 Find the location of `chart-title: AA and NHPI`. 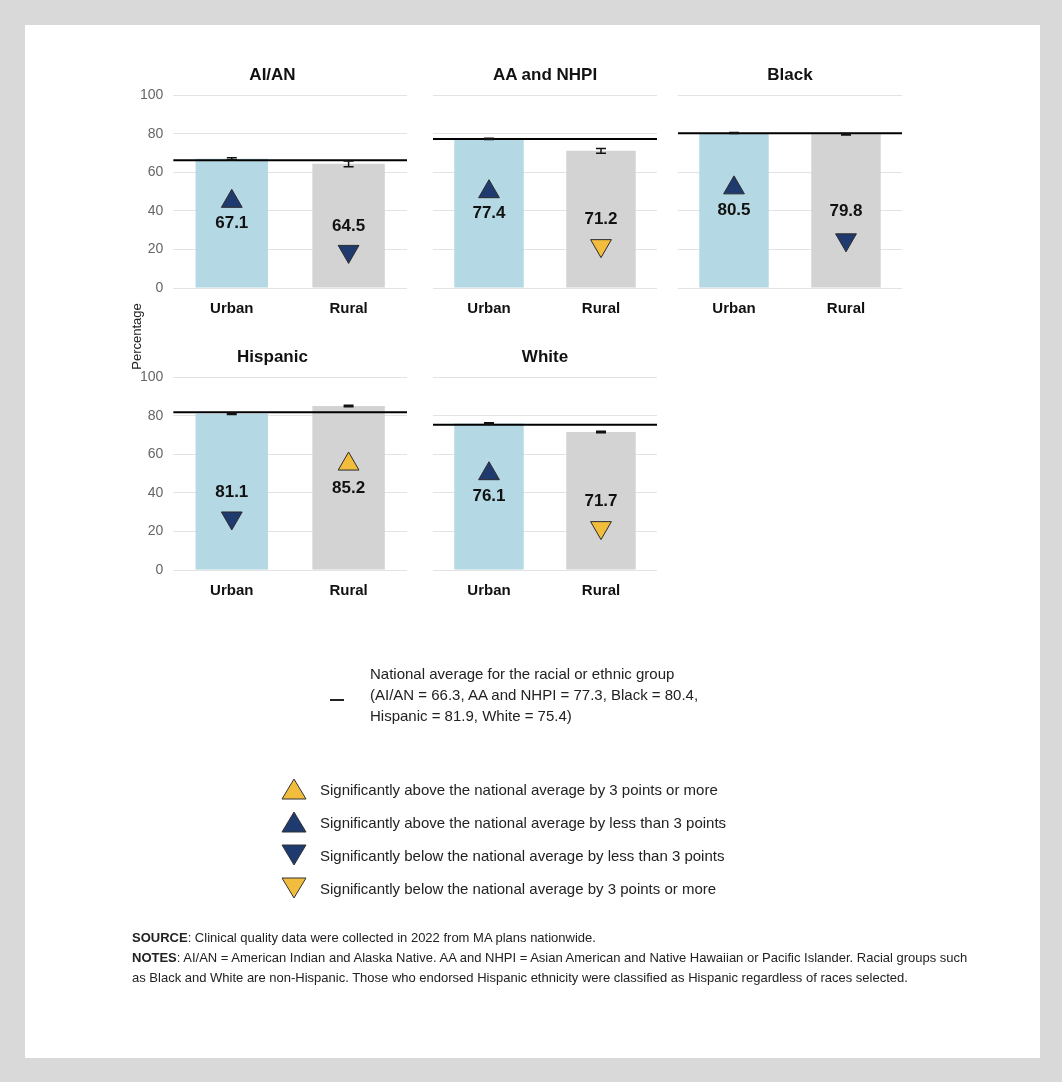

chart-title: AA and NHPI is located at coordinates (545, 74).